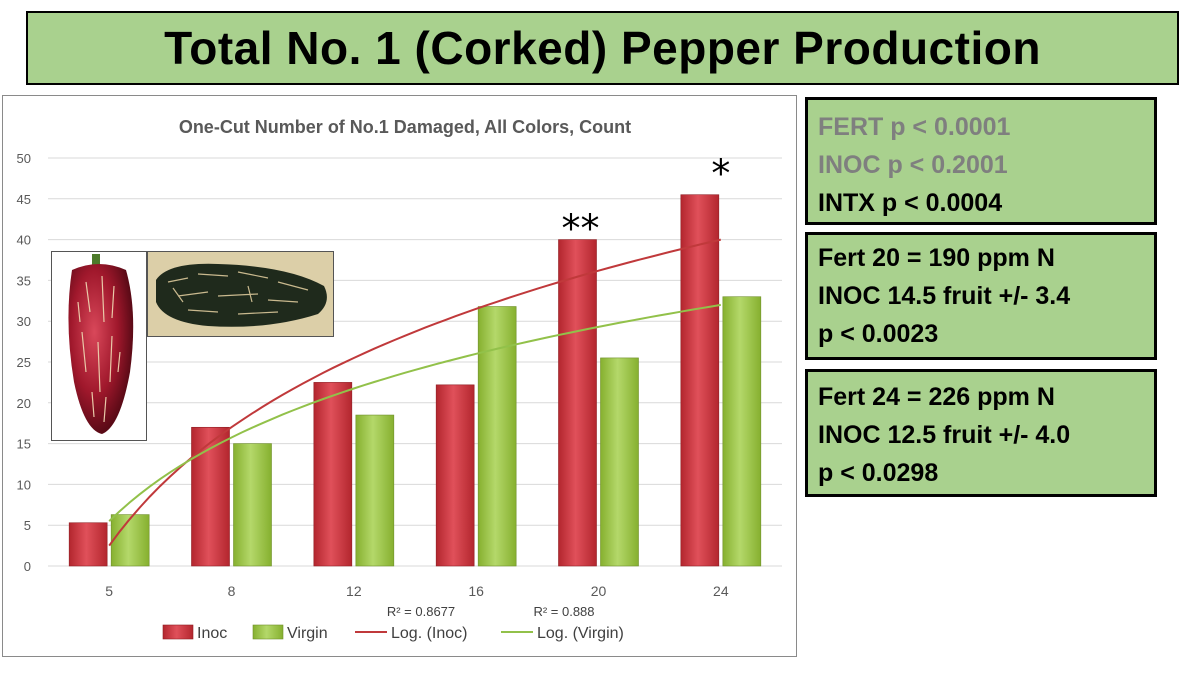 The height and width of the screenshot is (697, 1185). What do you see at coordinates (563, 611) in the screenshot?
I see `r2-label: R² = 0.888` at bounding box center [563, 611].